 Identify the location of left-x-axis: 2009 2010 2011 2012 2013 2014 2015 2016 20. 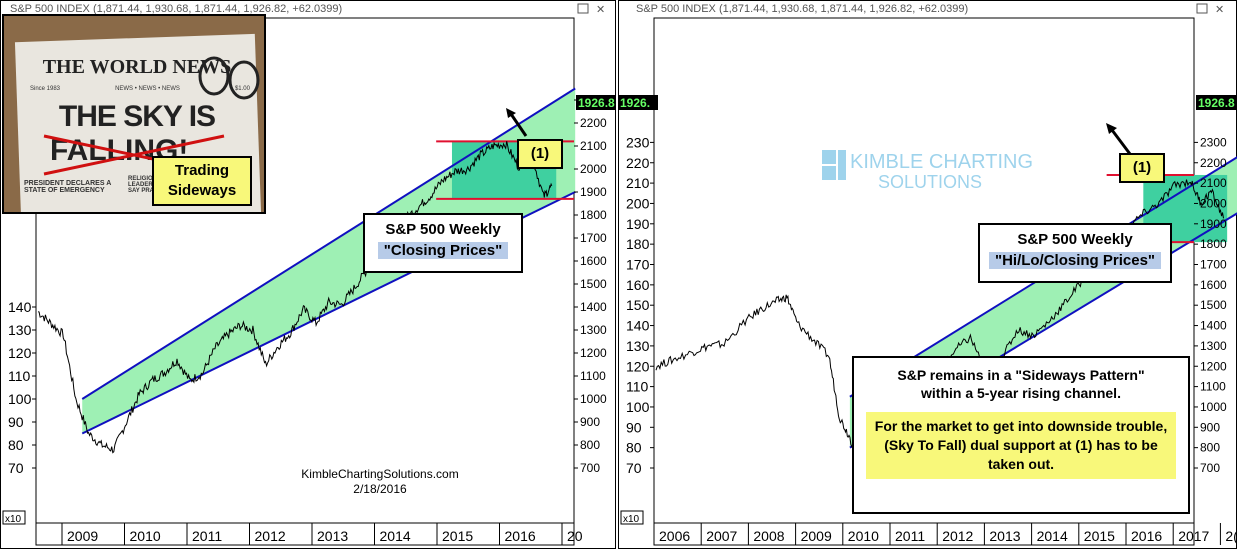
(322, 534).